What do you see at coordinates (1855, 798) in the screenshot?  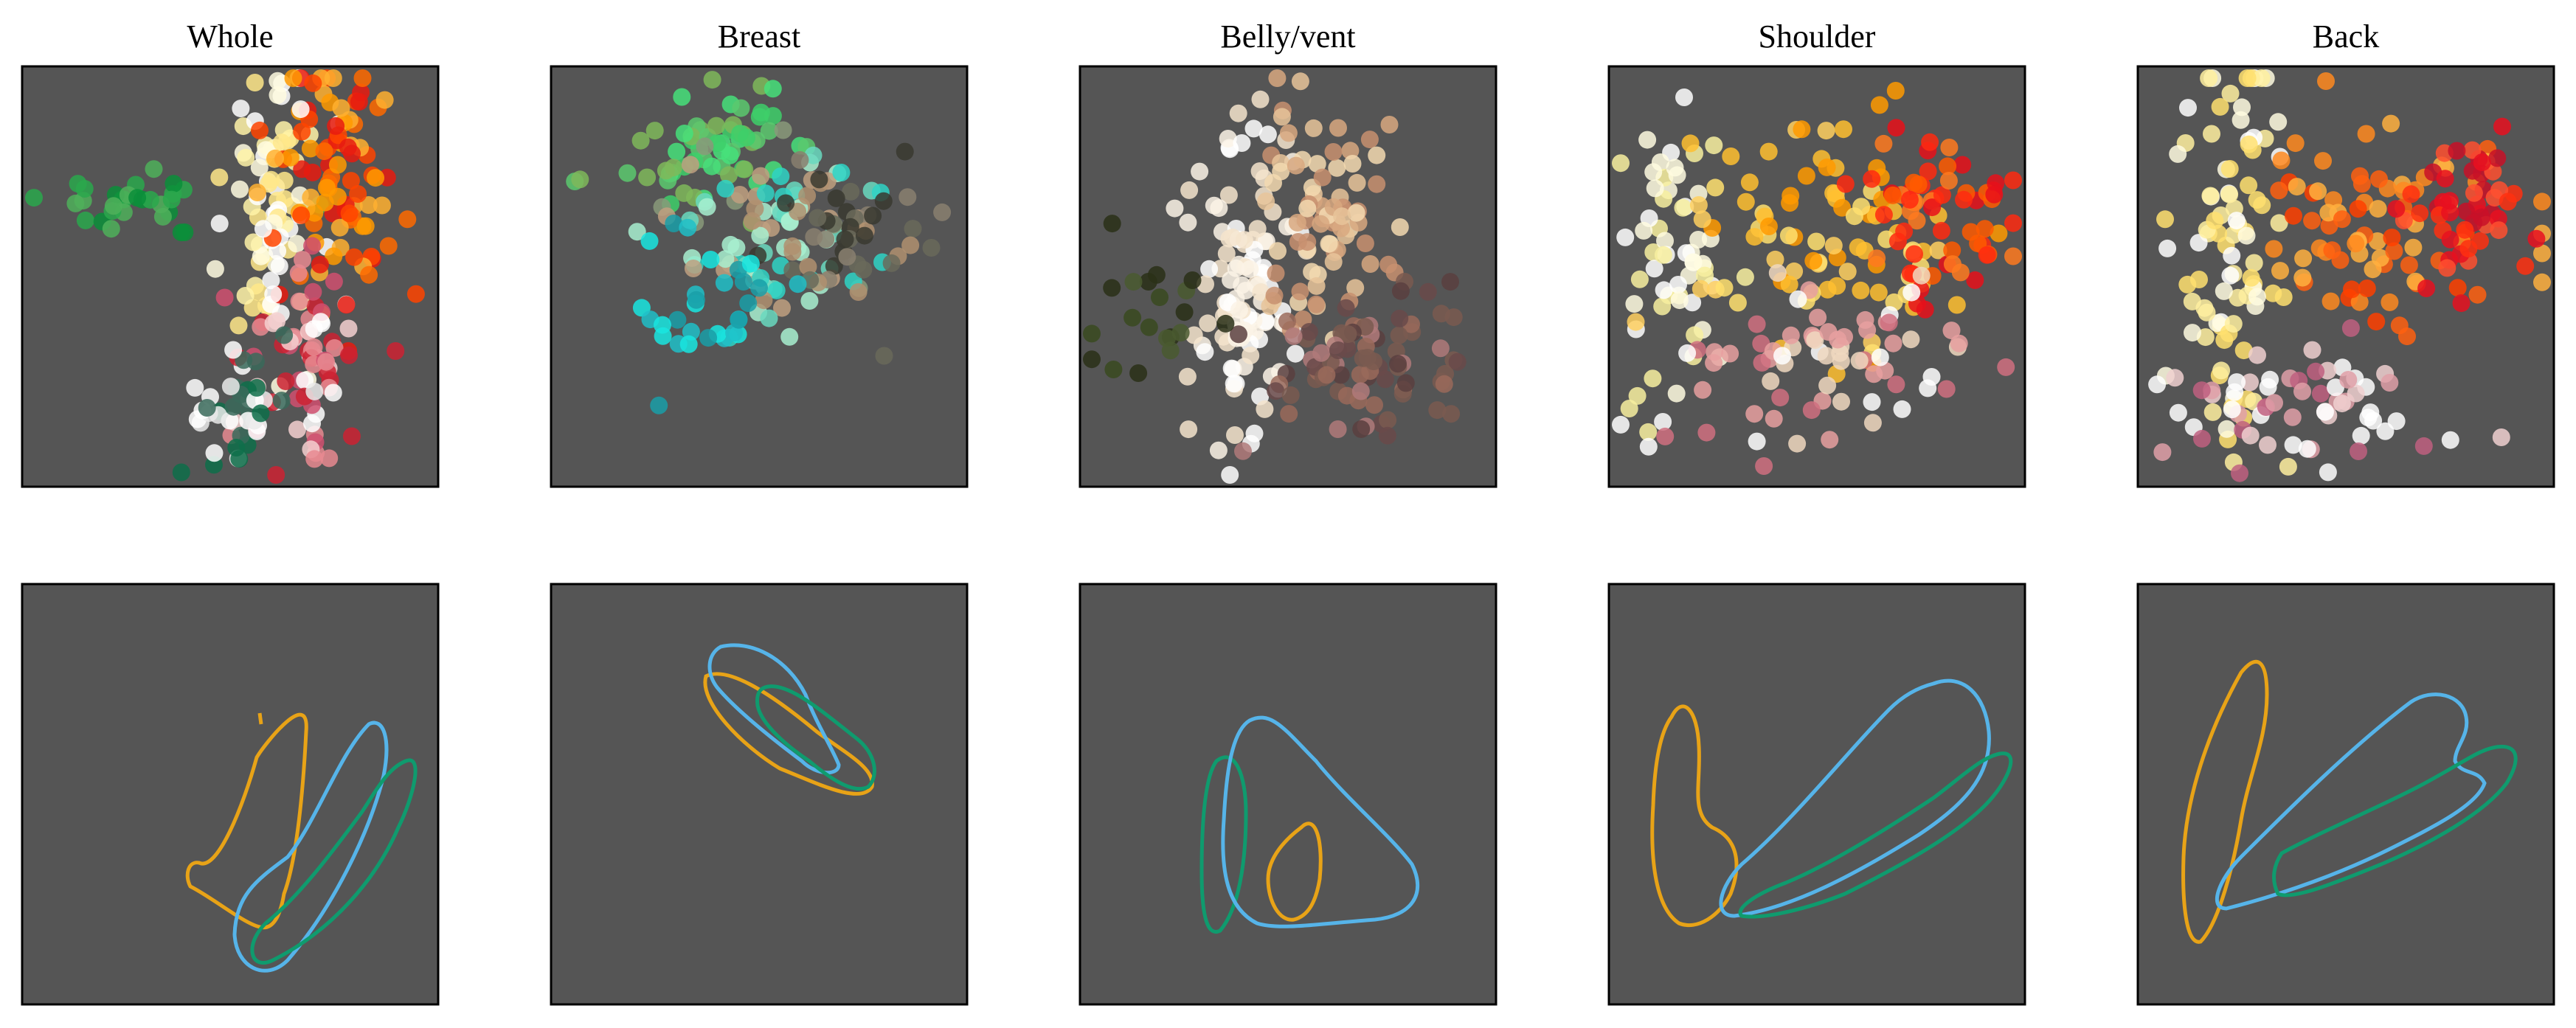 I see `blue-contour` at bounding box center [1855, 798].